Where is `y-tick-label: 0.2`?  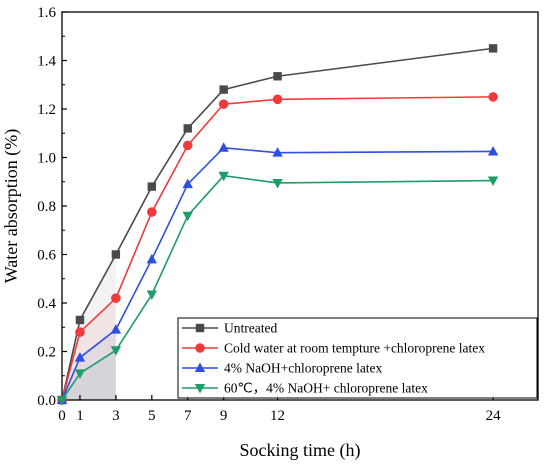
y-tick-label: 0.2 is located at coordinates (46, 353).